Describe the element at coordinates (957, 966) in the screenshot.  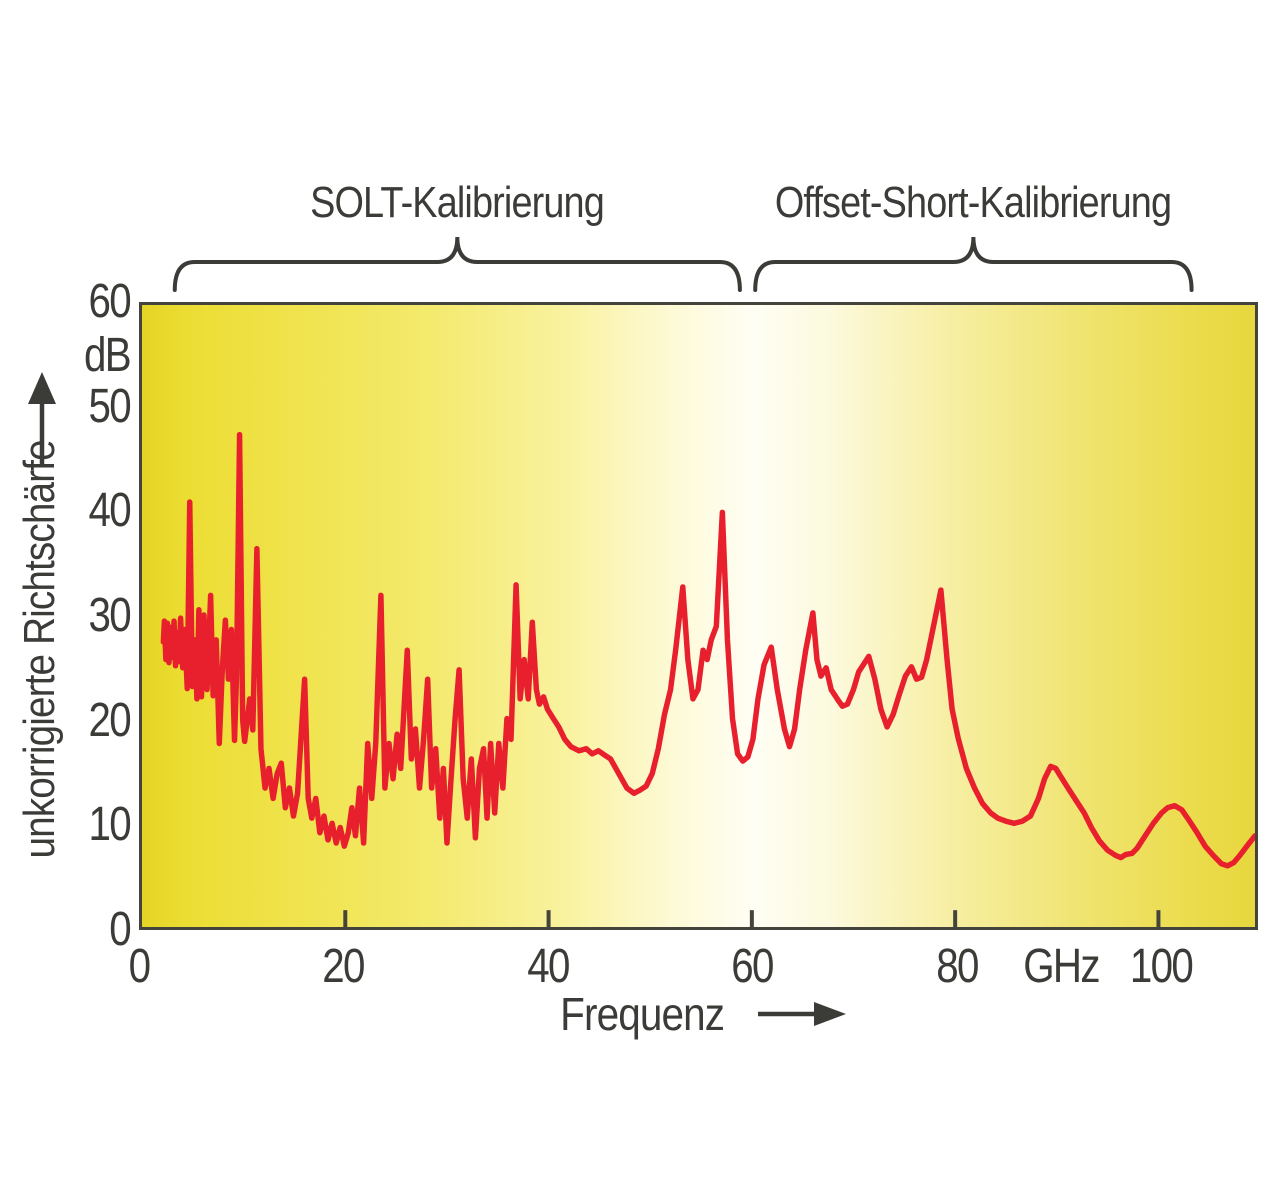
I see `x-tick-label: 80` at that location.